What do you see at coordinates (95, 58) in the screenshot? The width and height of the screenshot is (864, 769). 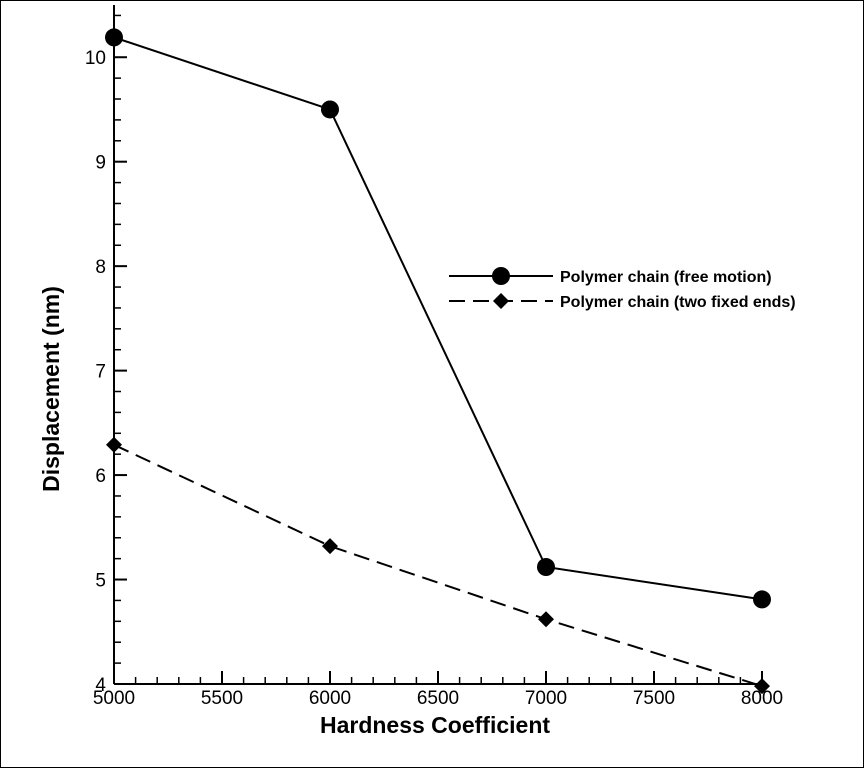 I see `y-tick-label: 10` at bounding box center [95, 58].